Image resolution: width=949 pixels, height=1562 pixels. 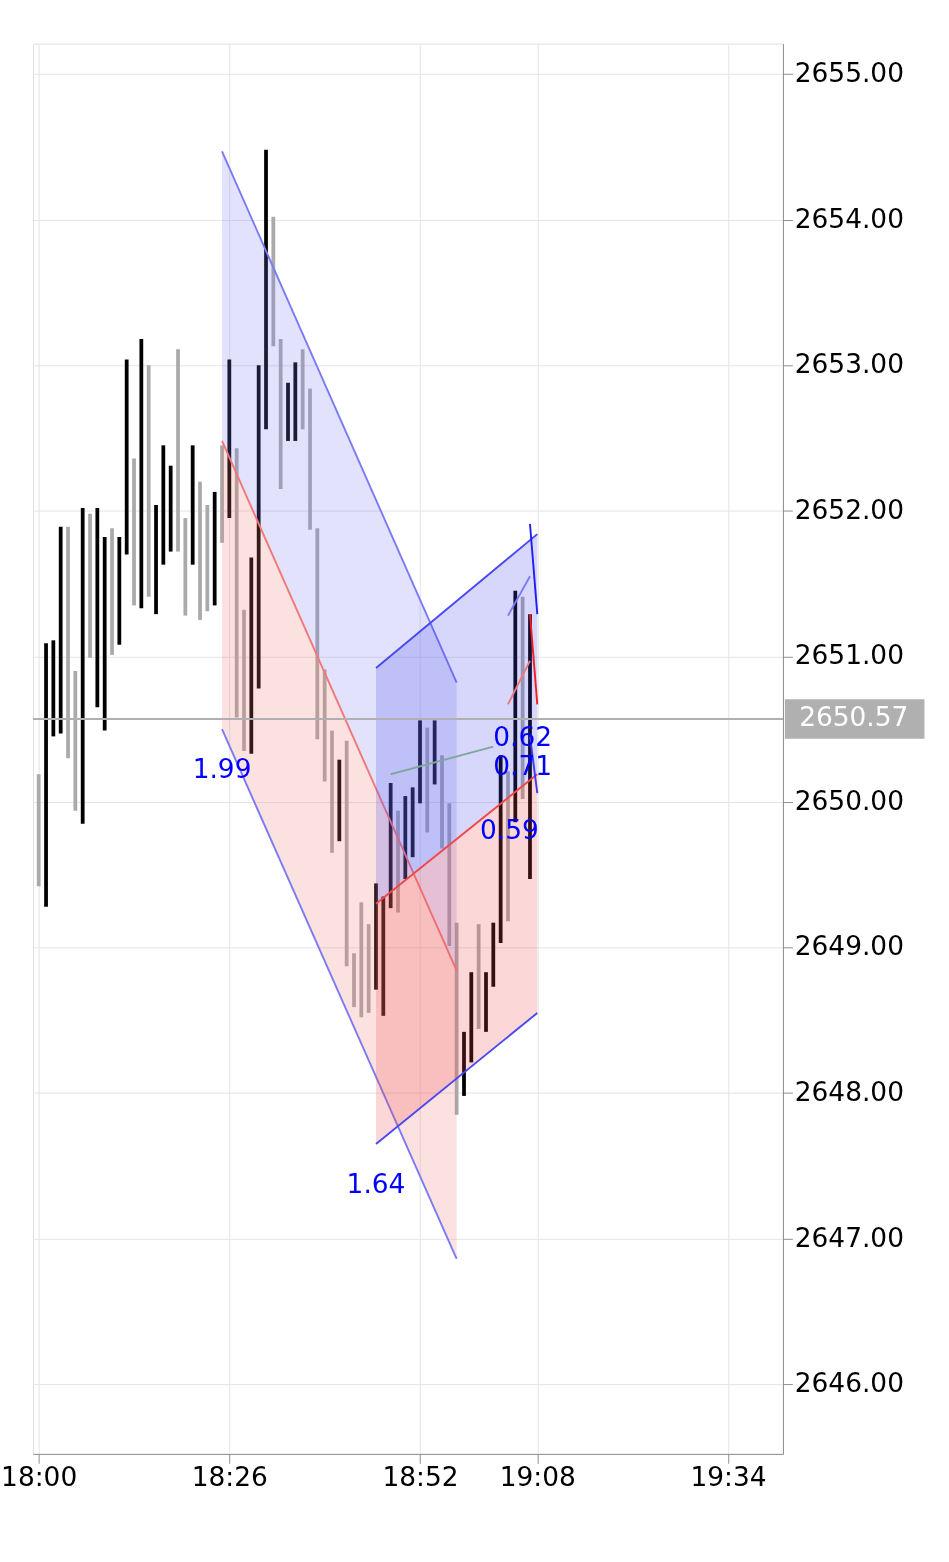 What do you see at coordinates (222, 769) in the screenshot?
I see `annotation: 1.99` at bounding box center [222, 769].